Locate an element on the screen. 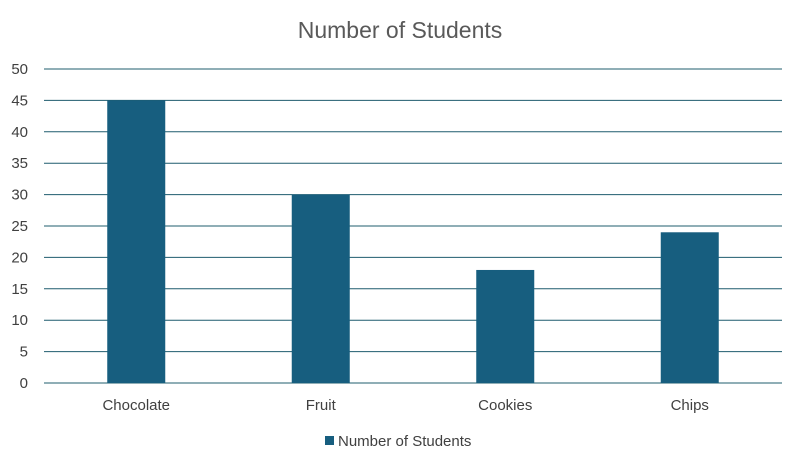 This screenshot has width=804, height=462. y-tick-label: 30 is located at coordinates (19, 195).